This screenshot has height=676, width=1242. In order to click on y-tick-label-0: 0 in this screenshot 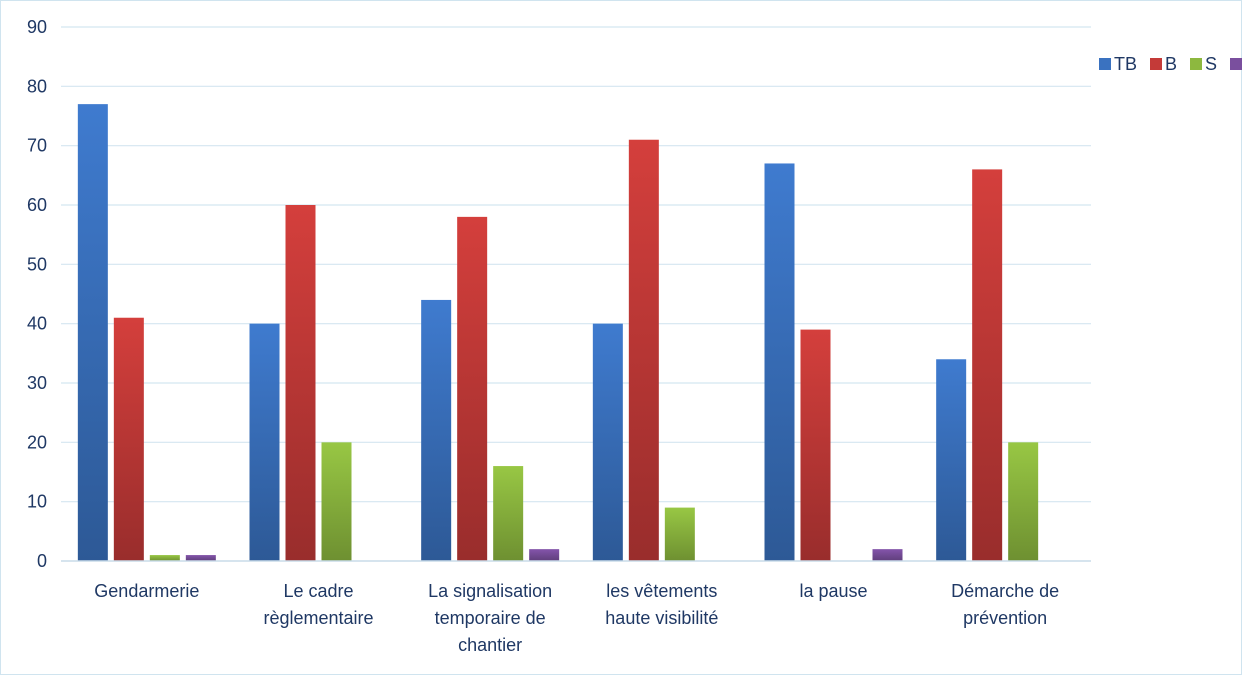, I will do `click(42, 561)`.